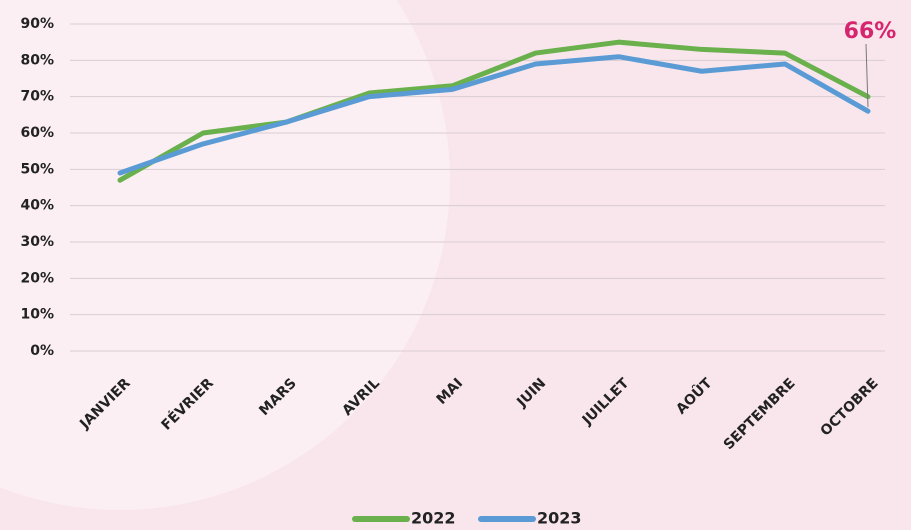  Describe the element at coordinates (37, 133) in the screenshot. I see `y-tick-label: 60%` at that location.